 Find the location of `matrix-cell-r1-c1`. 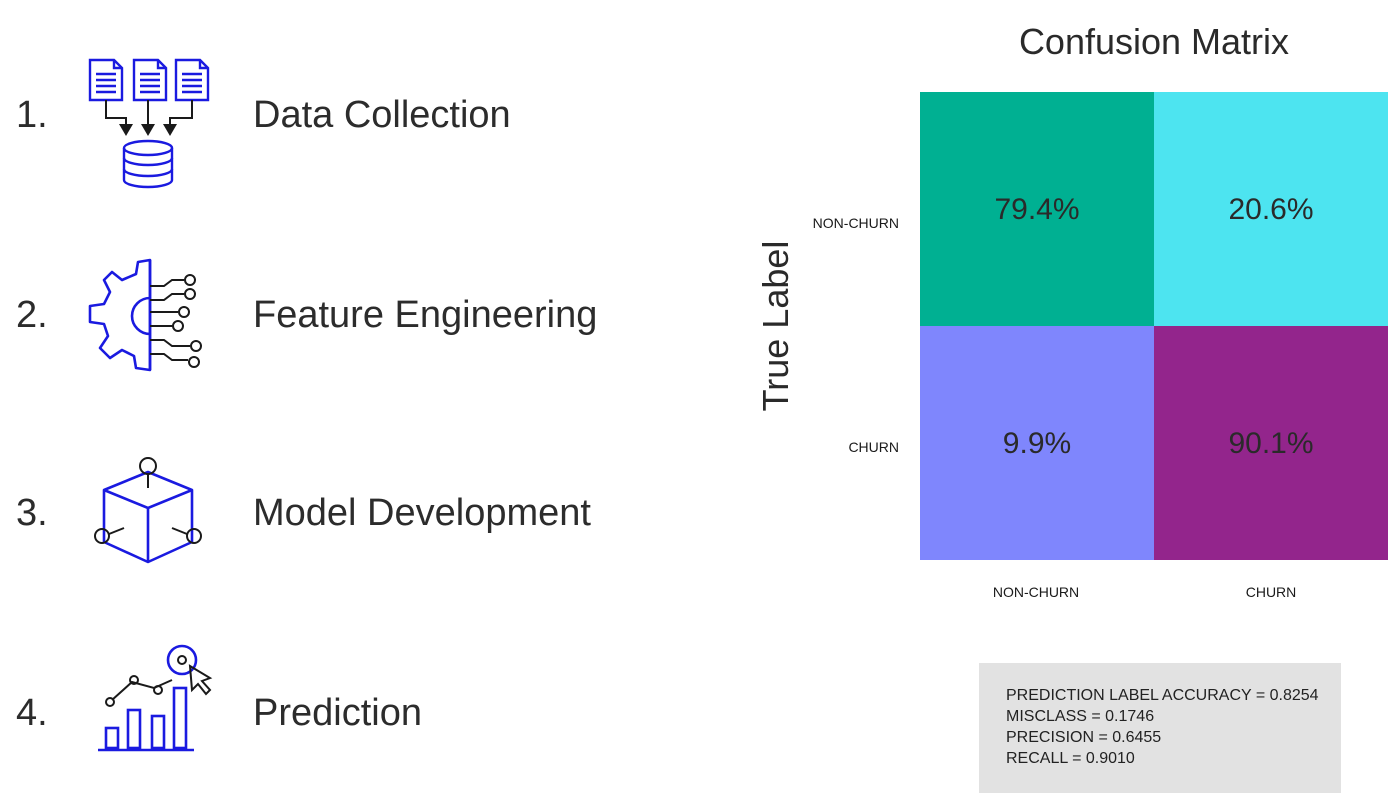

matrix-cell-r1-c1 is located at coordinates (1271, 443).